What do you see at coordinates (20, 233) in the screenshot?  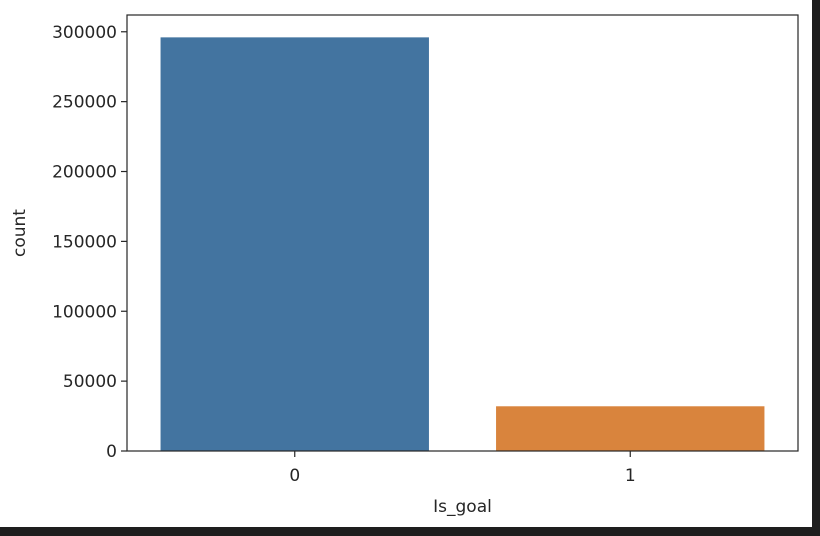 I see `y-axis-label: count` at bounding box center [20, 233].